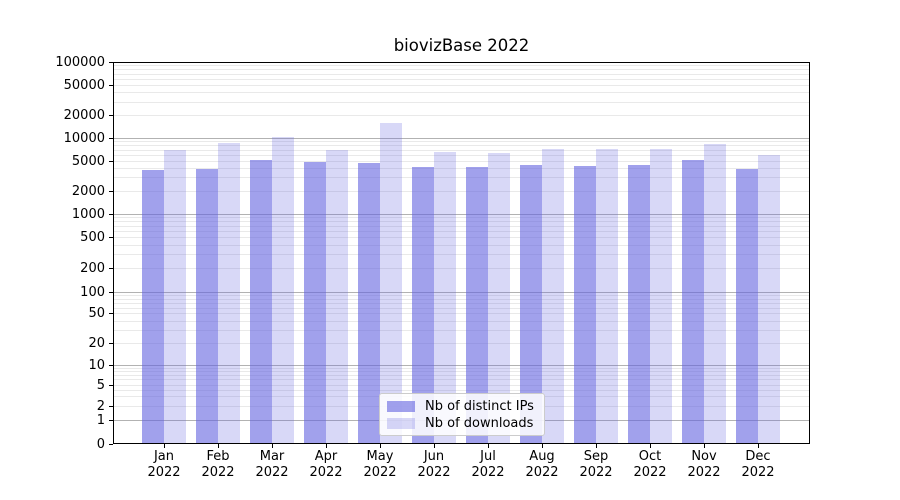 The image size is (900, 500). What do you see at coordinates (283, 290) in the screenshot?
I see `bar-nb-of-downloads-mar` at bounding box center [283, 290].